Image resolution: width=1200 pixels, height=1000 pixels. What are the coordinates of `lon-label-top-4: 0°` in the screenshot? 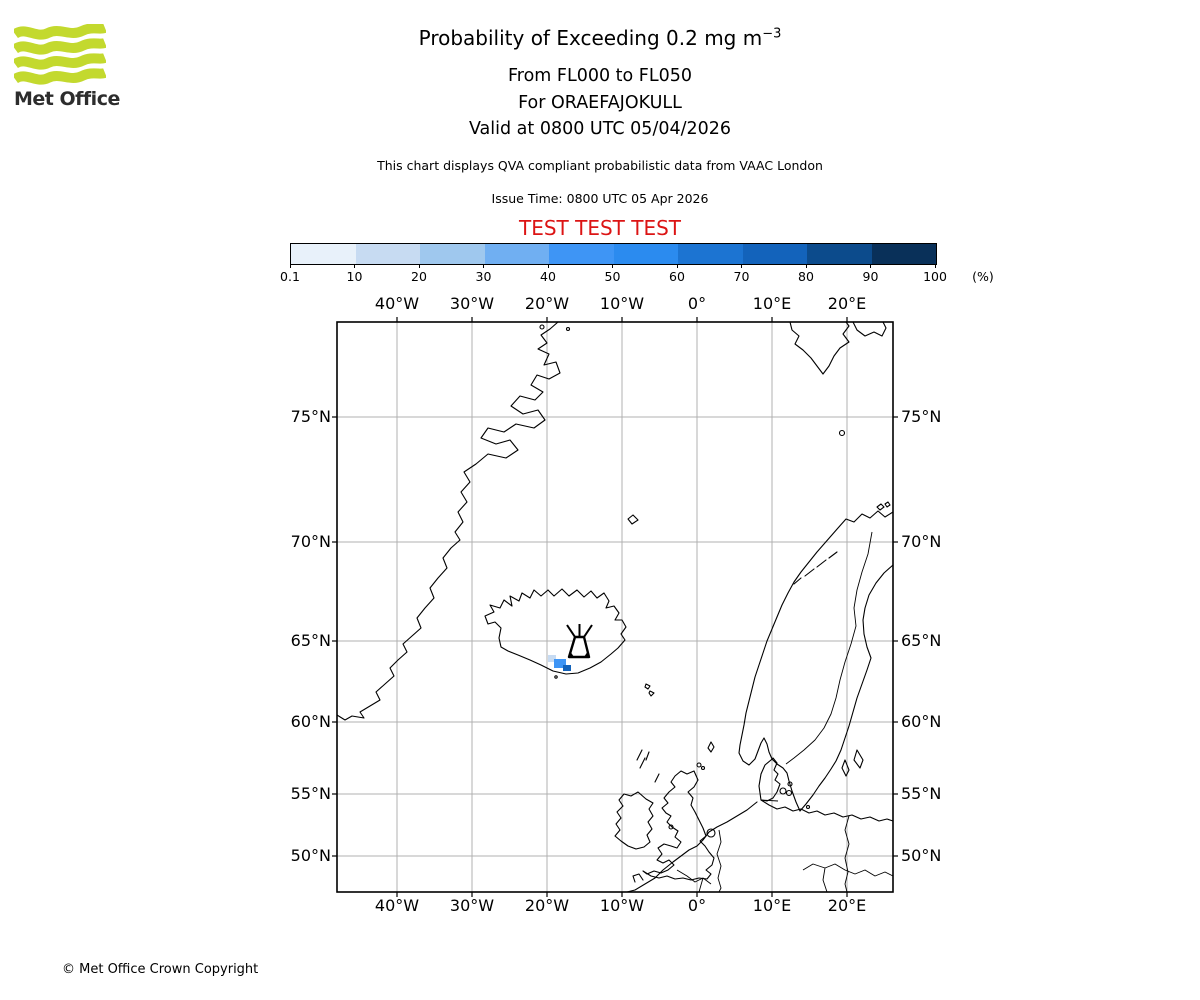 It's located at (697, 303).